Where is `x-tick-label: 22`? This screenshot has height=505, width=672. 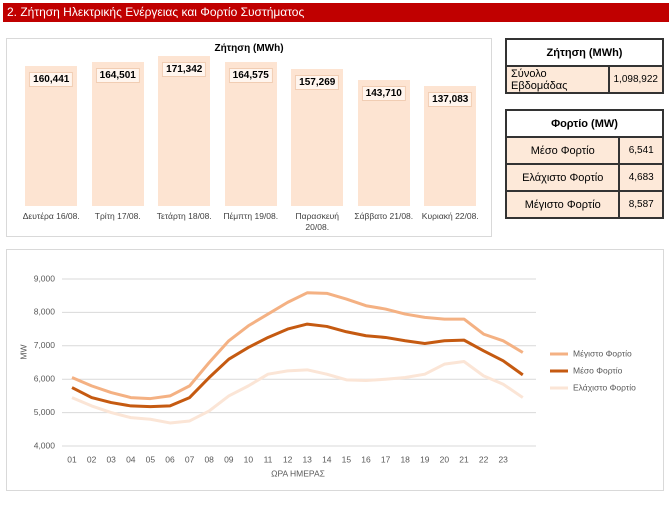
x-tick-label: 22 is located at coordinates (484, 459).